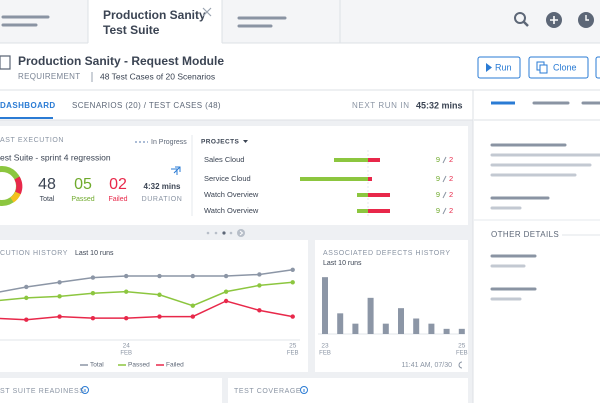 The image size is (600, 403). What do you see at coordinates (220, 142) in the screenshot?
I see `projects-title: PROJECTS` at bounding box center [220, 142].